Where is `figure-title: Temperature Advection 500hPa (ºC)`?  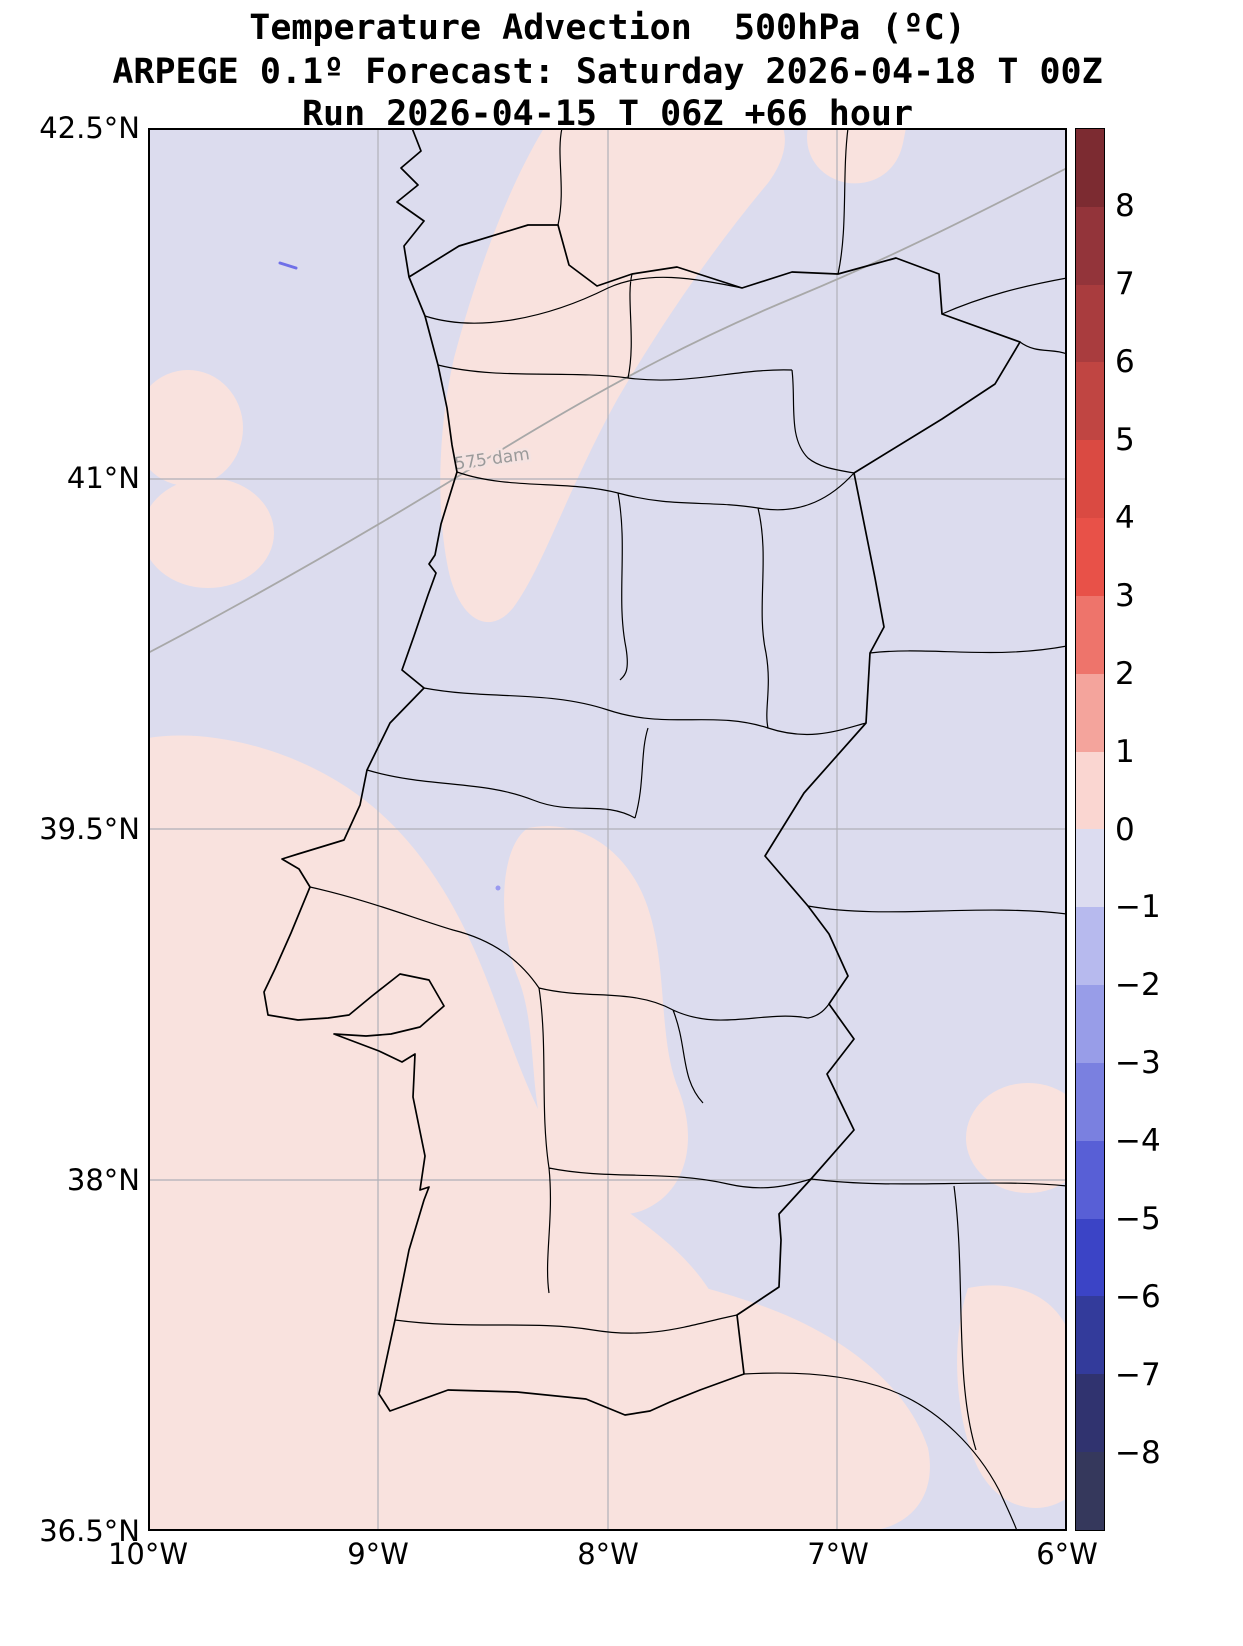 figure-title: Temperature Advection 500hPa (ºC) is located at coordinates (607, 28).